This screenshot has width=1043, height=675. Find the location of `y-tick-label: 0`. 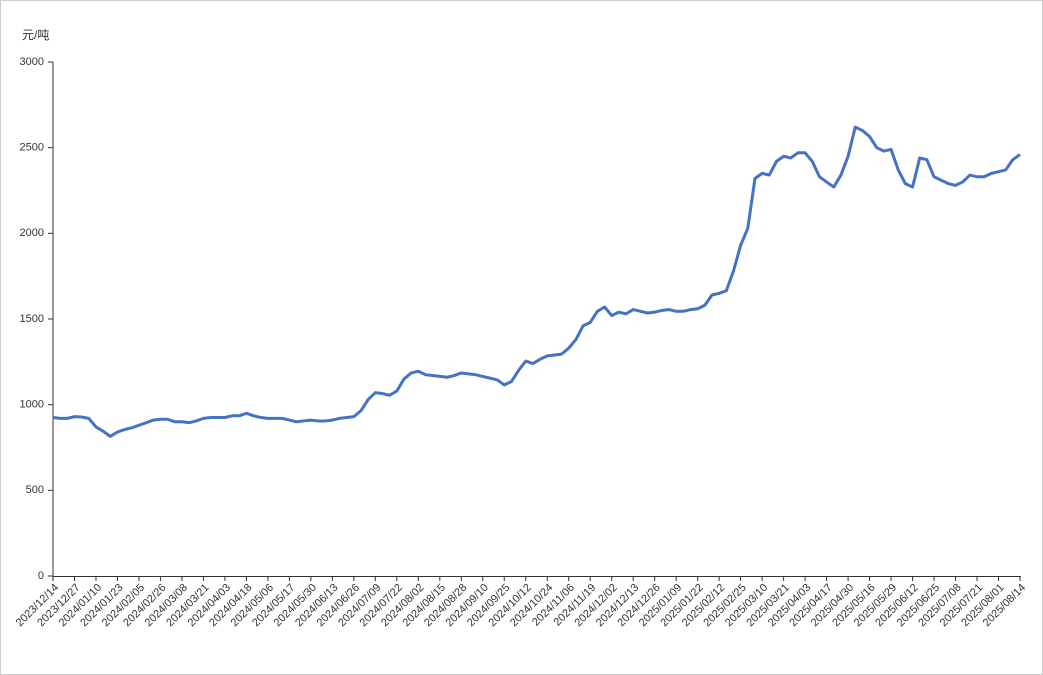

y-tick-label: 0 is located at coordinates (41, 576).